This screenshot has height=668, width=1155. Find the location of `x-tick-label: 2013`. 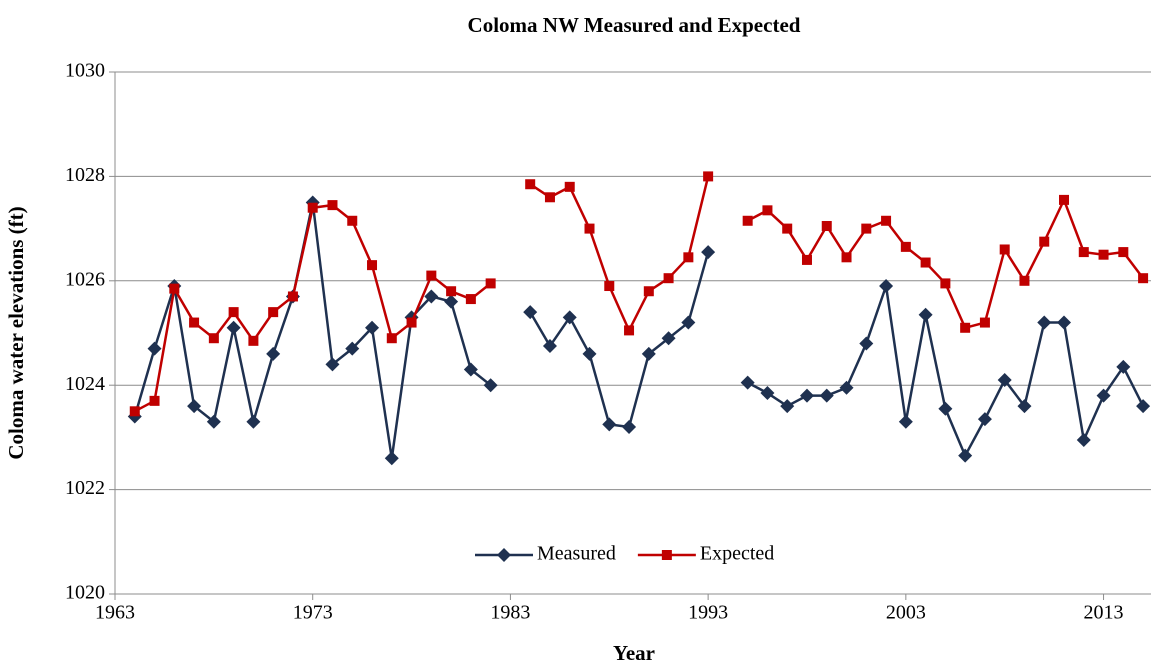

x-tick-label: 2013 is located at coordinates (1104, 613).